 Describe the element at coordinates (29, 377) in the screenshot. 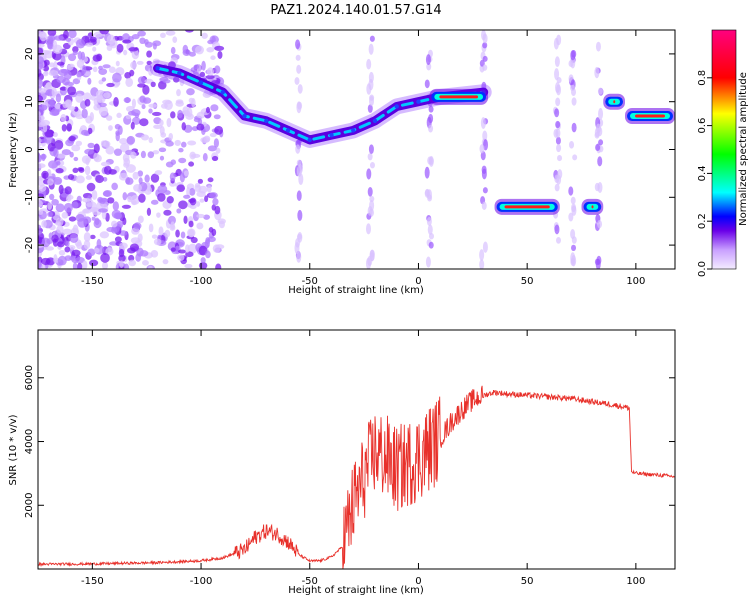

I see `snr-y-tick-label: 6000` at that location.